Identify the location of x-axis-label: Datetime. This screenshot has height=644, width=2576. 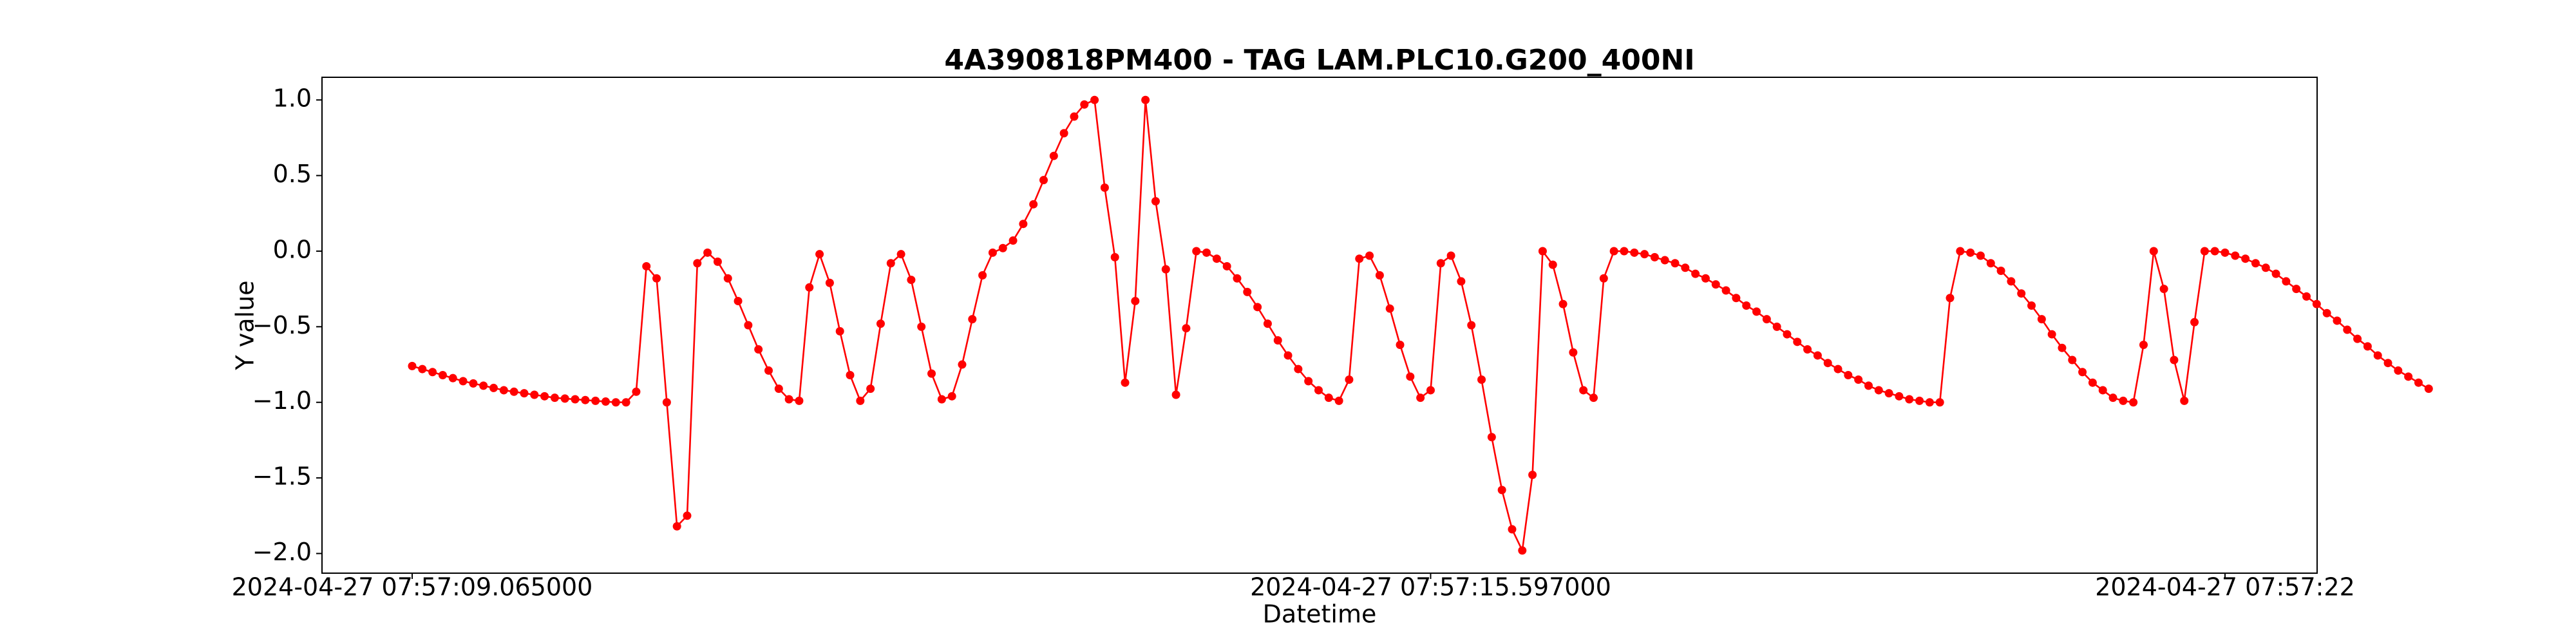
(1320, 614).